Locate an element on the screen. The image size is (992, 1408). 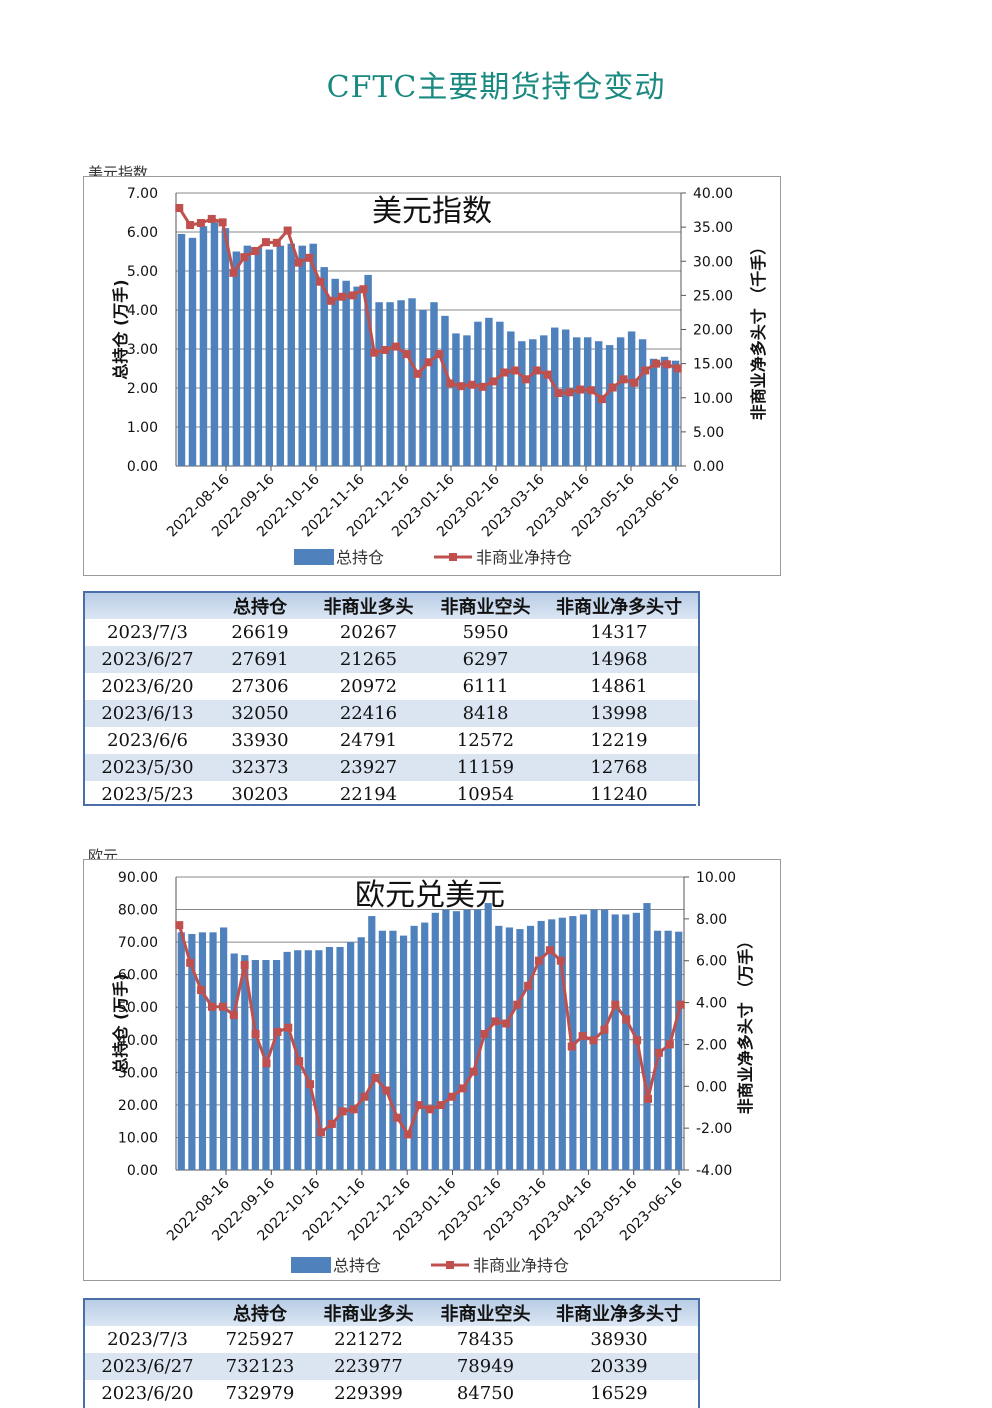
table-cell: 20339 is located at coordinates (619, 1366).